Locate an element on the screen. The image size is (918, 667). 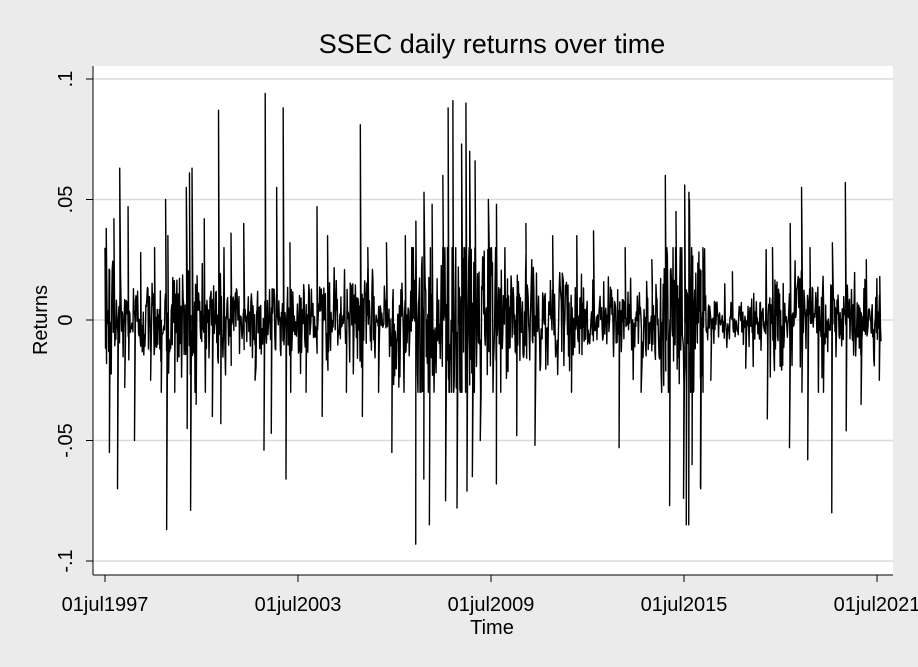
y-ticks: -.1 -.05 0 .05 .1 is located at coordinates (74, 322).